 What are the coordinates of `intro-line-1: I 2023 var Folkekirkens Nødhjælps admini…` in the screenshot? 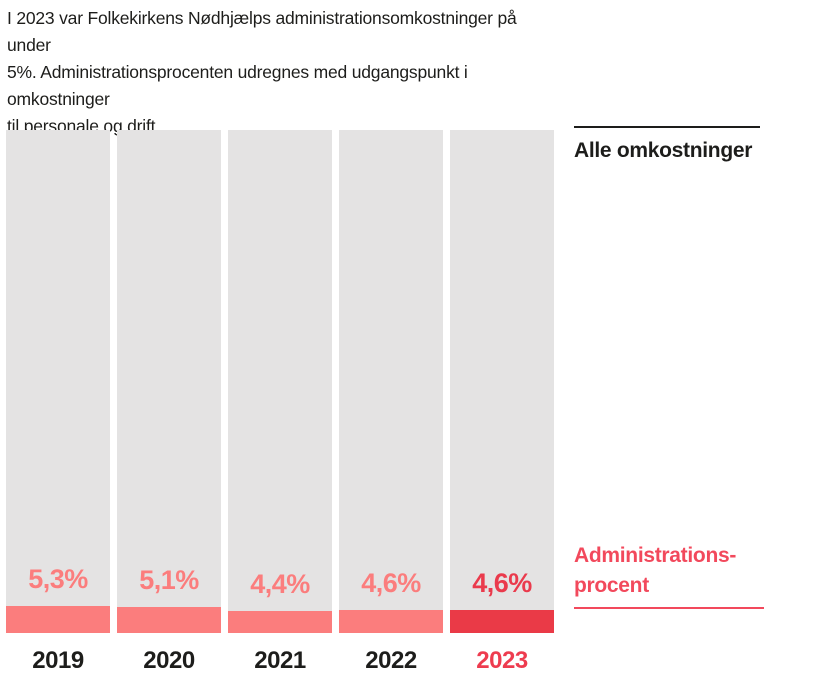 It's located at (262, 31).